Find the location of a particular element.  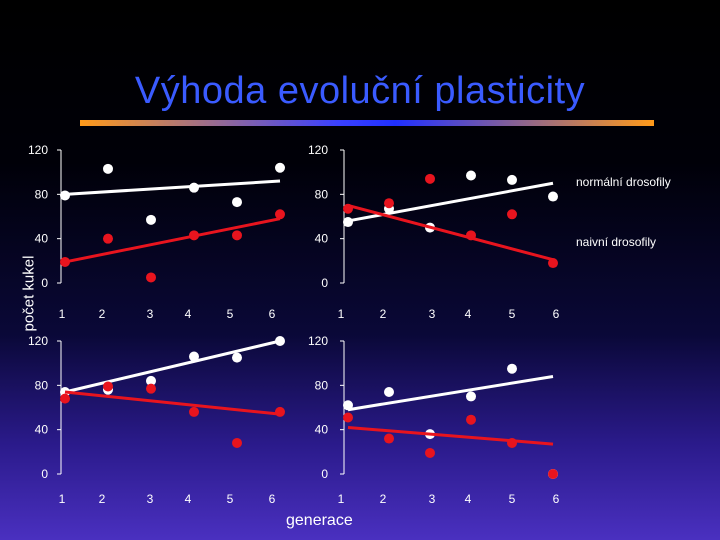

legend-normal: normální drosofily is located at coordinates (623, 182).